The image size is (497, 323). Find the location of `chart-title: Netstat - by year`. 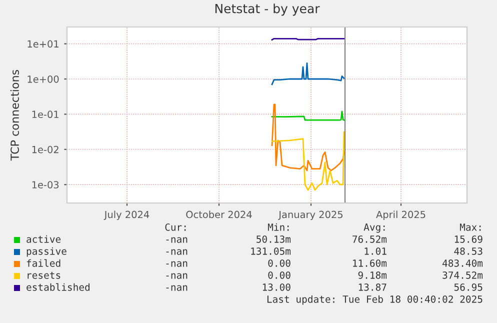

chart-title: Netstat - by year is located at coordinates (267, 10).